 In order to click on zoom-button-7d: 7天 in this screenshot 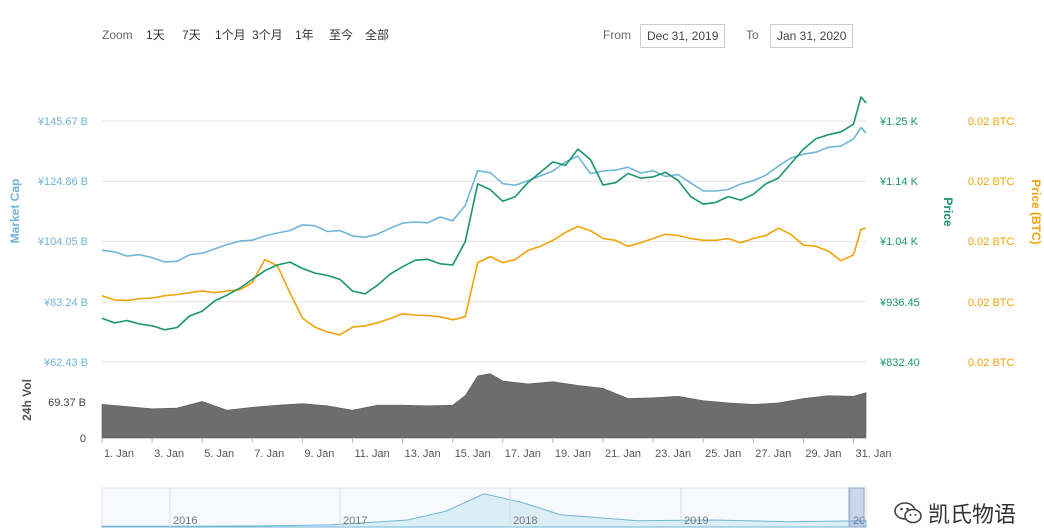, I will do `click(191, 35)`.